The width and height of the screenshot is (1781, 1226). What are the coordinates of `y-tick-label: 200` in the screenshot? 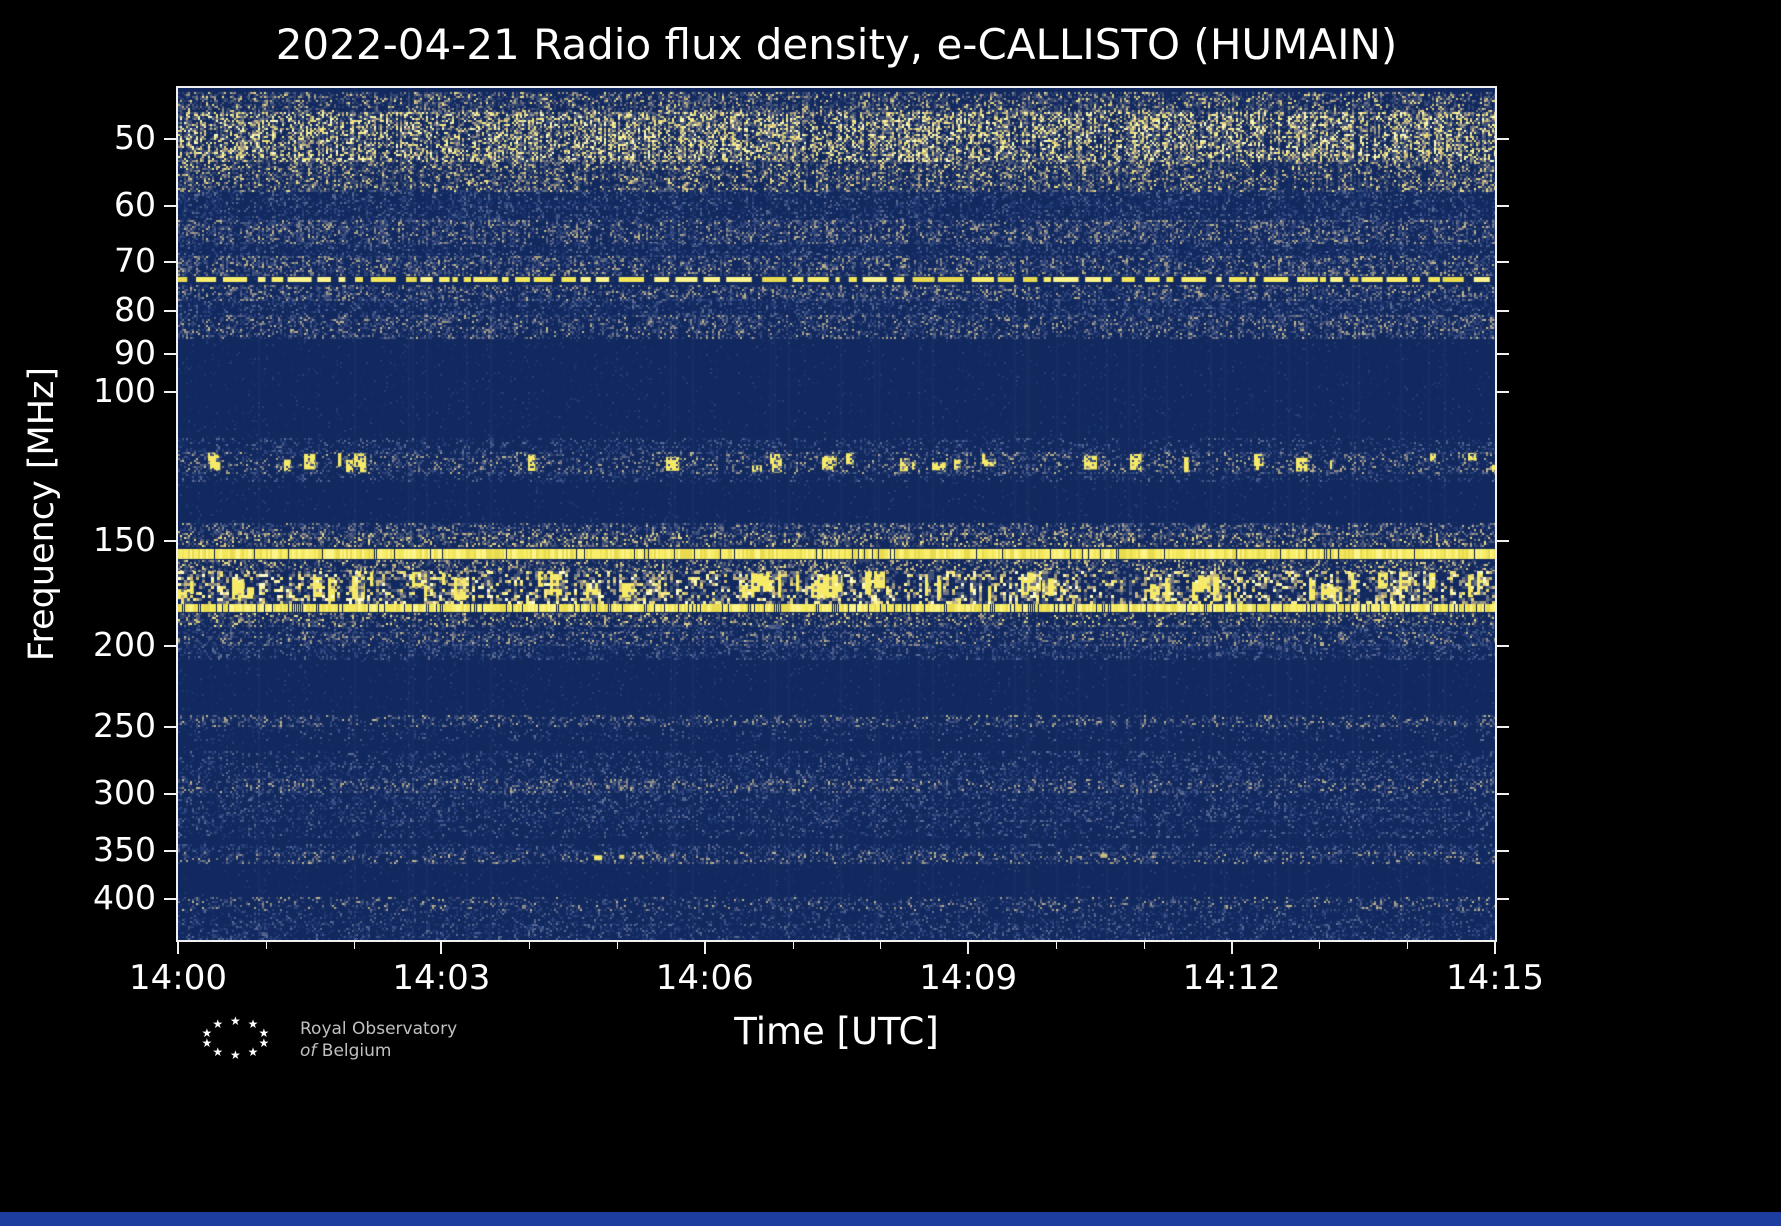 It's located at (124, 644).